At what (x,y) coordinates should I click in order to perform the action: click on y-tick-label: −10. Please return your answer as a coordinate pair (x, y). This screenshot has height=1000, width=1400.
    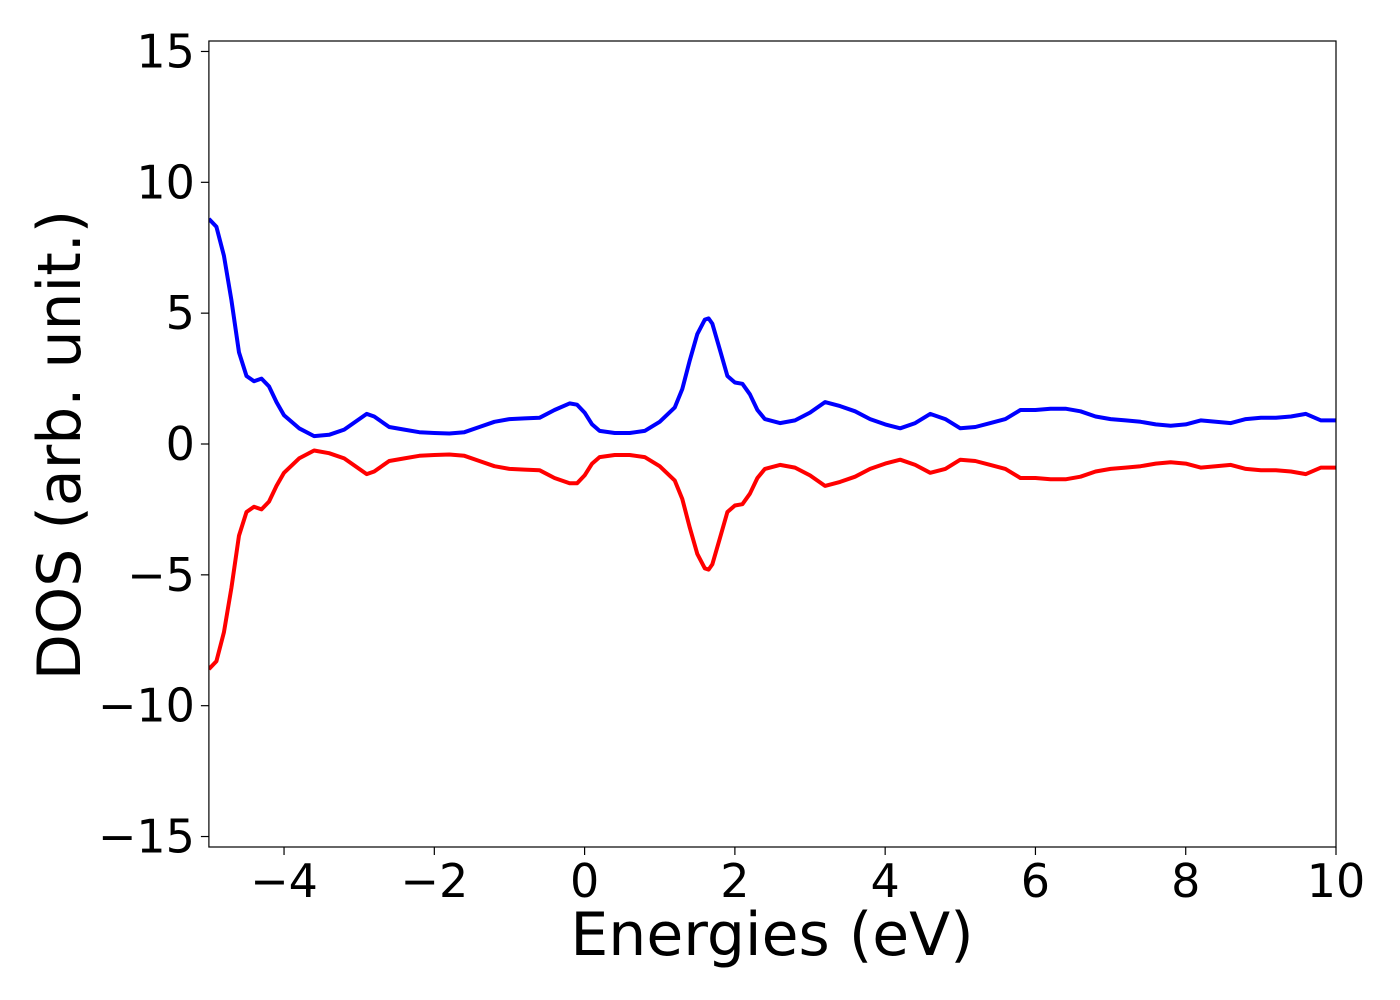
    Looking at the image, I should click on (146, 706).